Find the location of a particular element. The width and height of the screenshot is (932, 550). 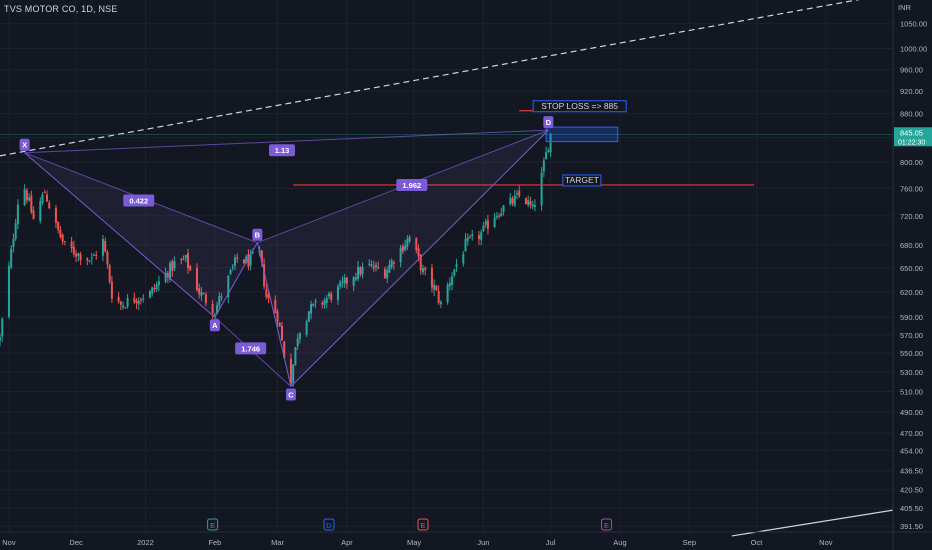

ratio-label: 1.13 is located at coordinates (282, 150).